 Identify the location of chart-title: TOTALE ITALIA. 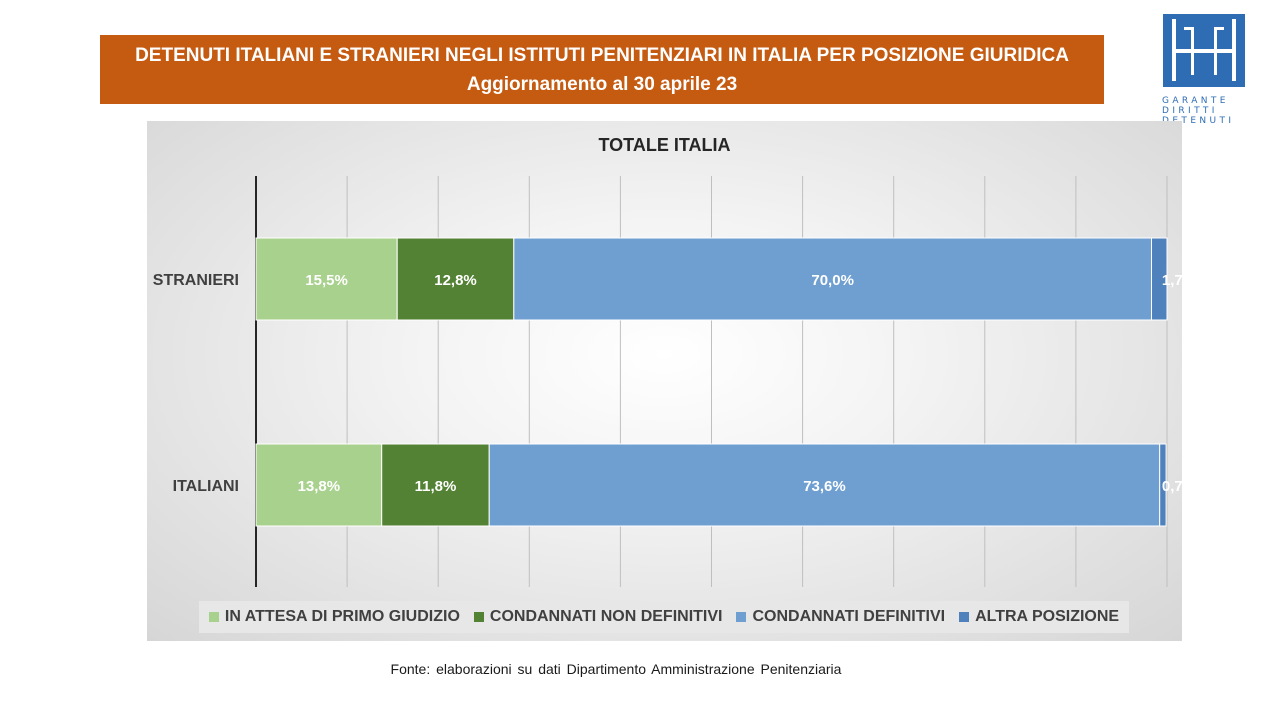
(664, 145).